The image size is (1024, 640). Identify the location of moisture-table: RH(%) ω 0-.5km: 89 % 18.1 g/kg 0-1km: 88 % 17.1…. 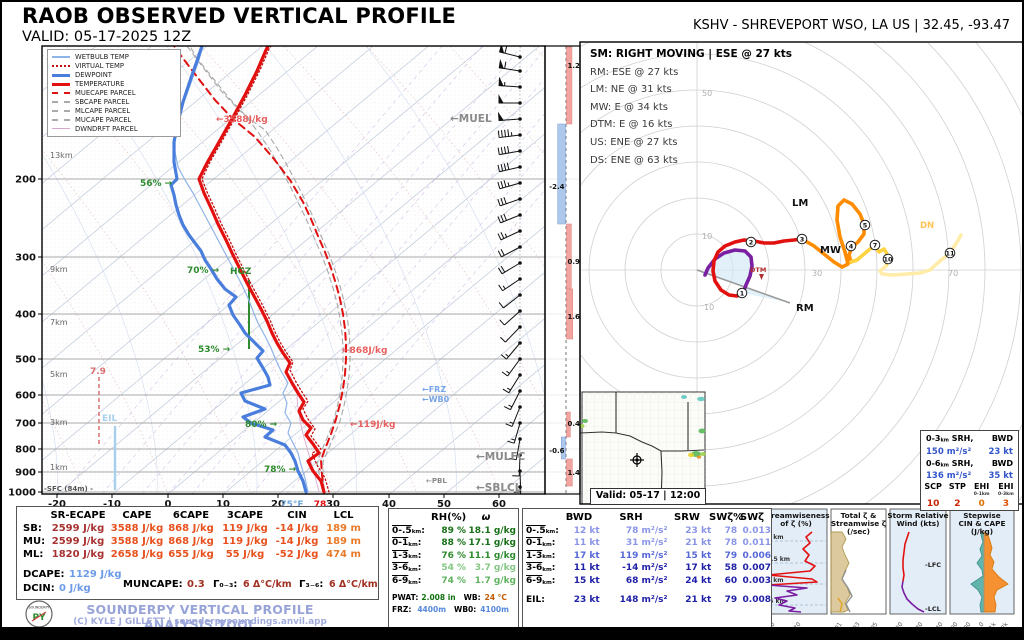
(453, 568).